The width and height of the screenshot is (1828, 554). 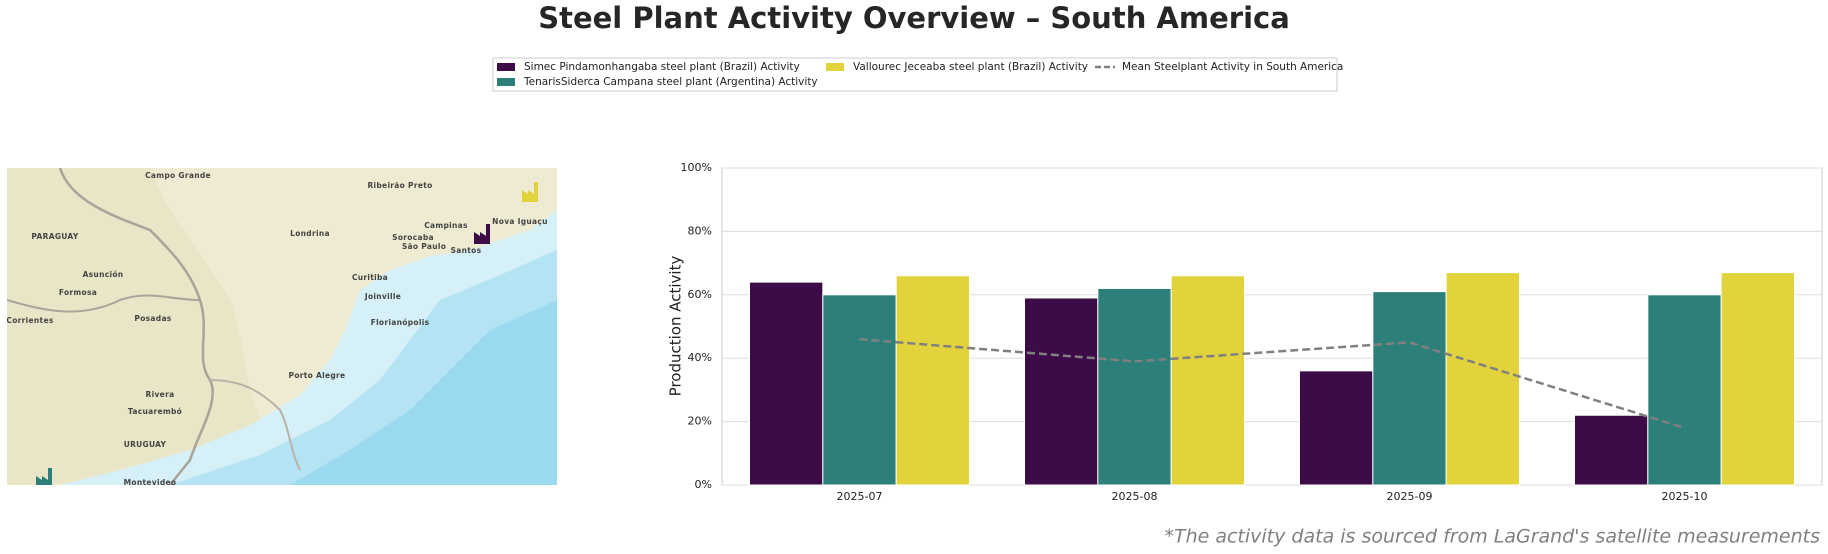 I want to click on map-label: Corrientes, so click(x=29, y=320).